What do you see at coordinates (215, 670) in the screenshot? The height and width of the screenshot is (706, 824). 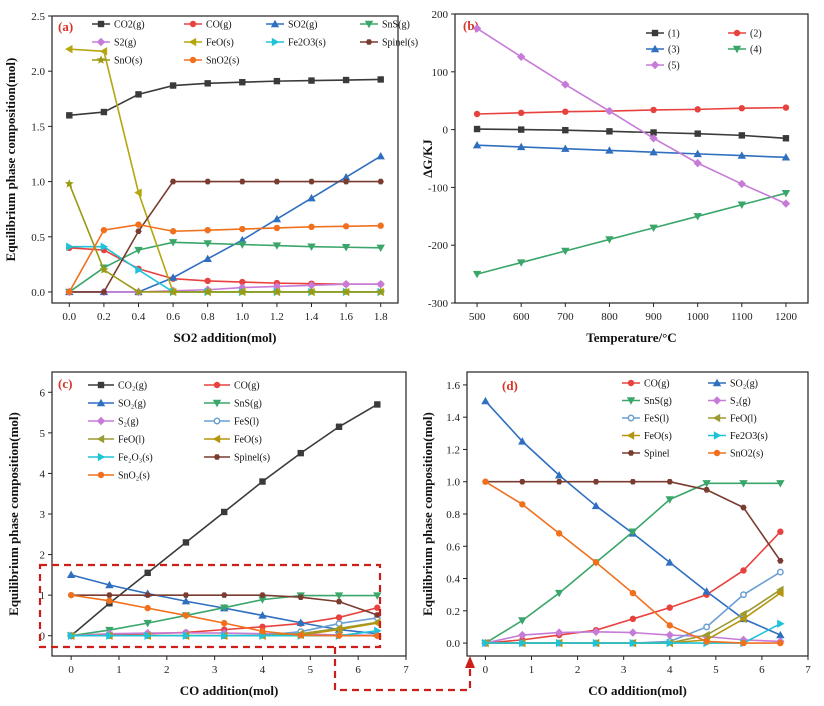 I see `x-tick-label: 3` at bounding box center [215, 670].